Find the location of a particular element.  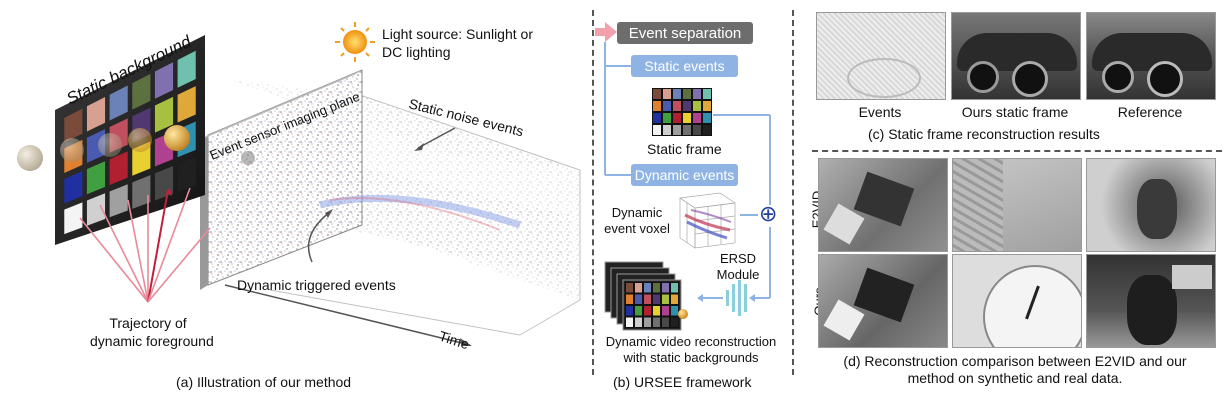

light-source-label: Light source: Sunlight or DC lighting is located at coordinates (457, 43).